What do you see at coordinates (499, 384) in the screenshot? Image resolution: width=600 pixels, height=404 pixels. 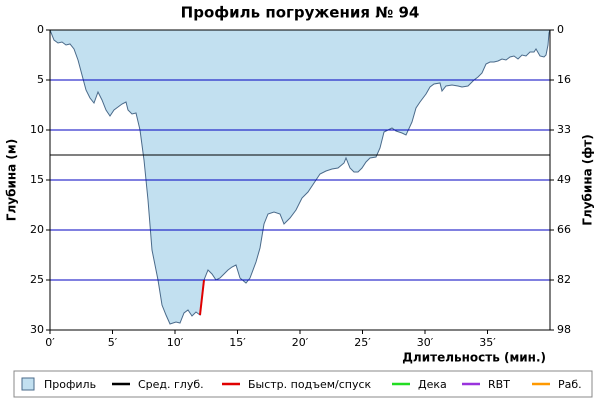 I see `legend-label: RBT` at bounding box center [499, 384].